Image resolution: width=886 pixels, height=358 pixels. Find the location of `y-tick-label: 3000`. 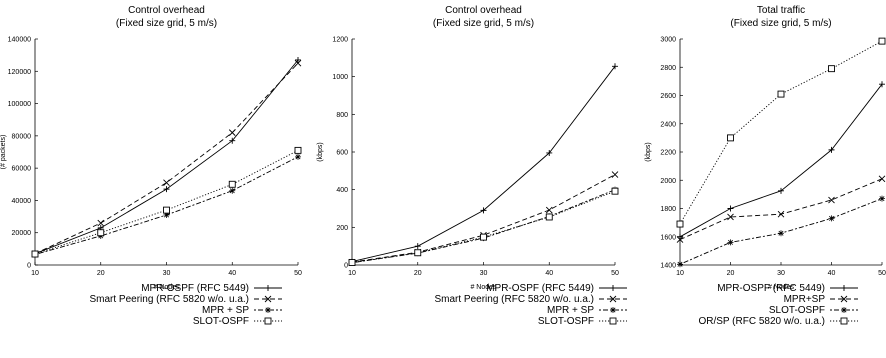

y-tick-label: 3000 is located at coordinates (668, 40).